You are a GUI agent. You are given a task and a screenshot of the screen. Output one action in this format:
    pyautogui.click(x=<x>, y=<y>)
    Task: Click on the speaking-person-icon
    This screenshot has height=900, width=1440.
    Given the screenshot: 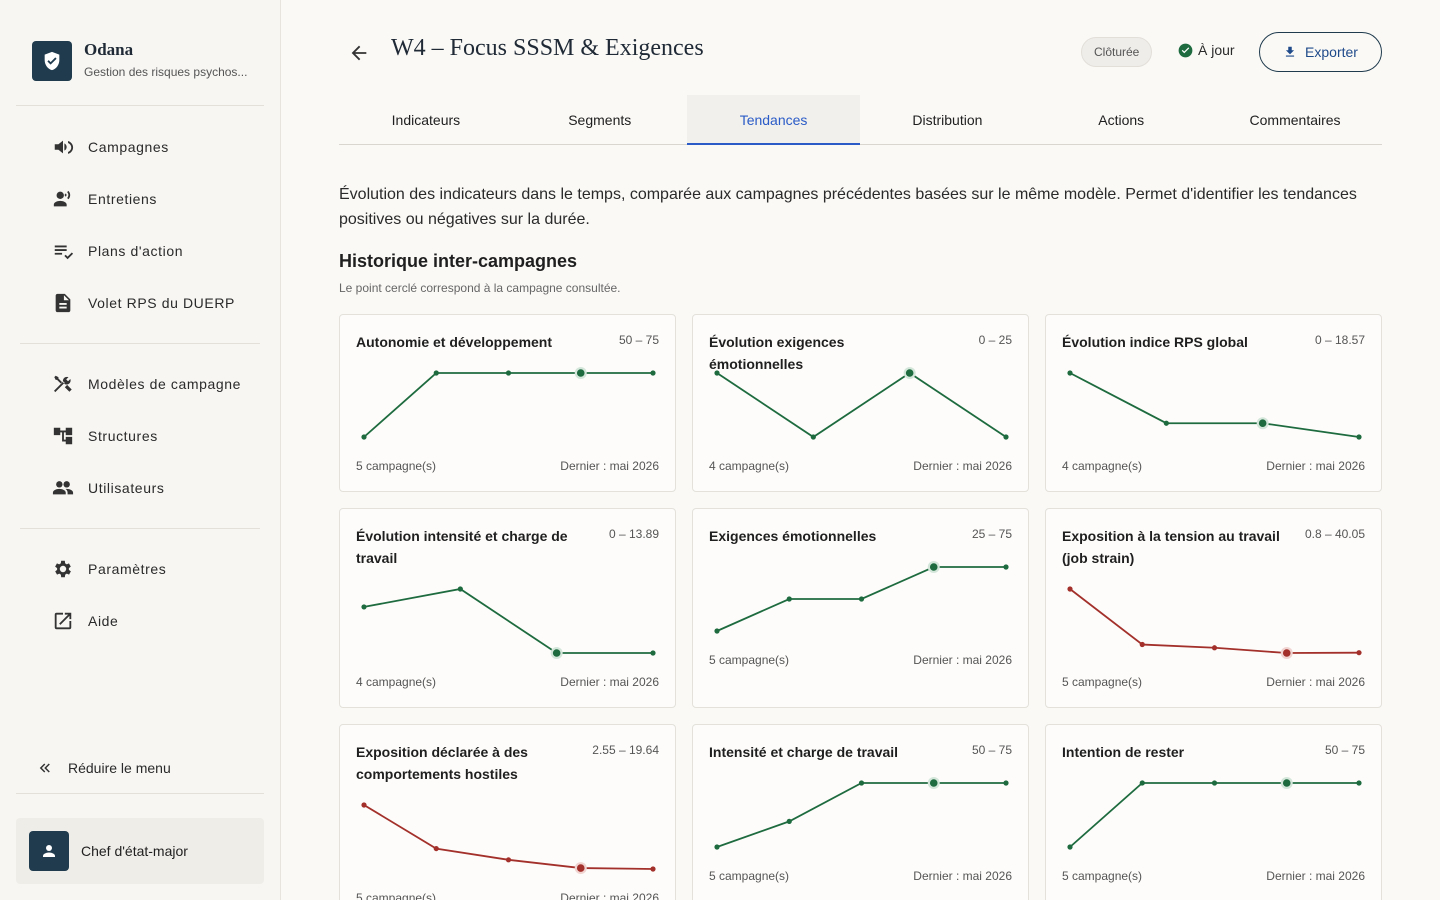 What is the action you would take?
    pyautogui.click(x=62, y=198)
    